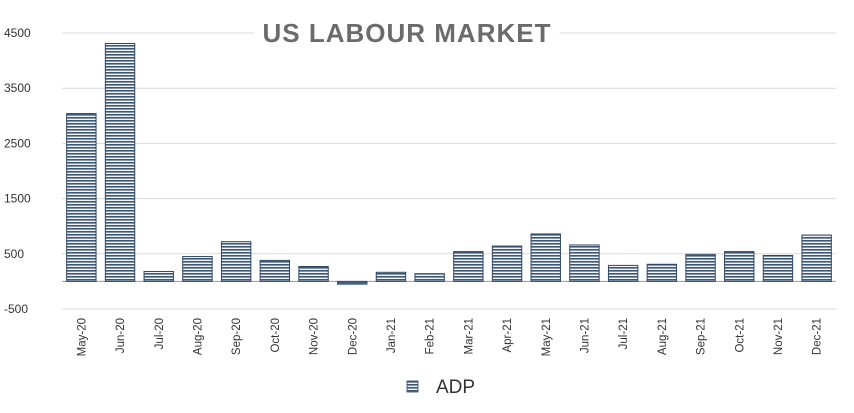 This screenshot has height=413, width=854. What do you see at coordinates (547, 337) in the screenshot?
I see `x-tick-label: May-21` at bounding box center [547, 337].